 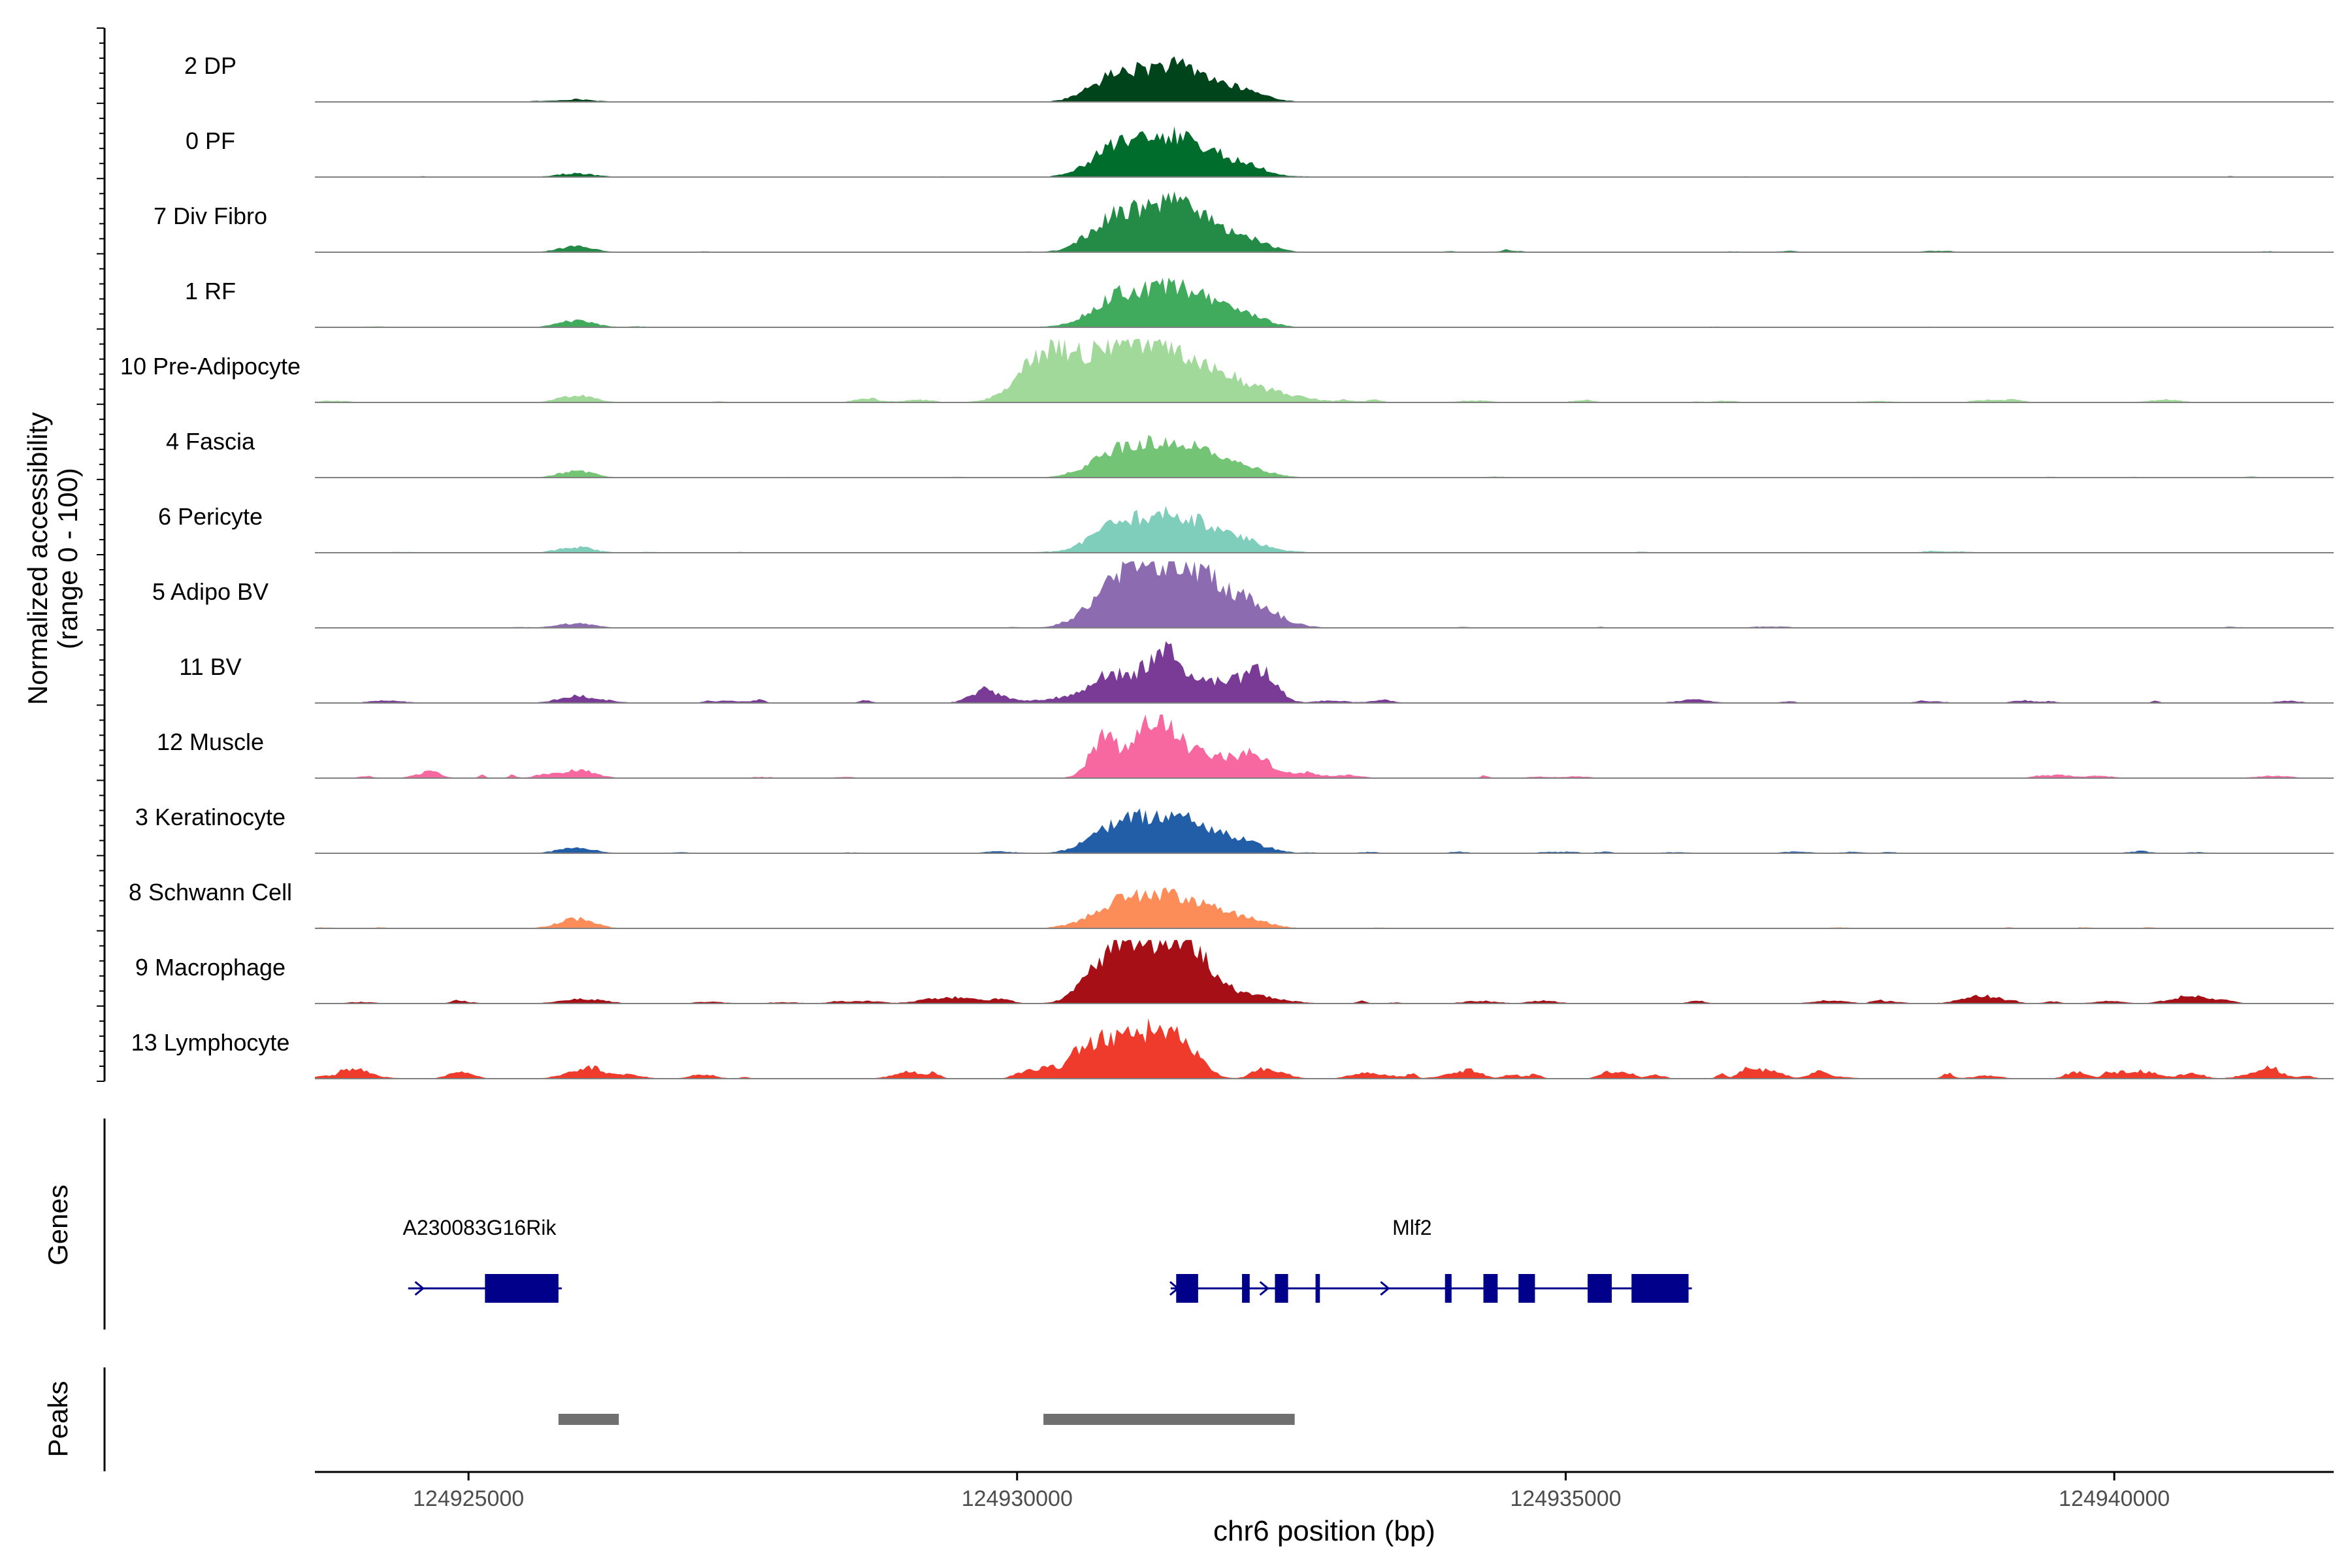 I want to click on track-label-5: 4 Fascia, so click(x=210, y=441).